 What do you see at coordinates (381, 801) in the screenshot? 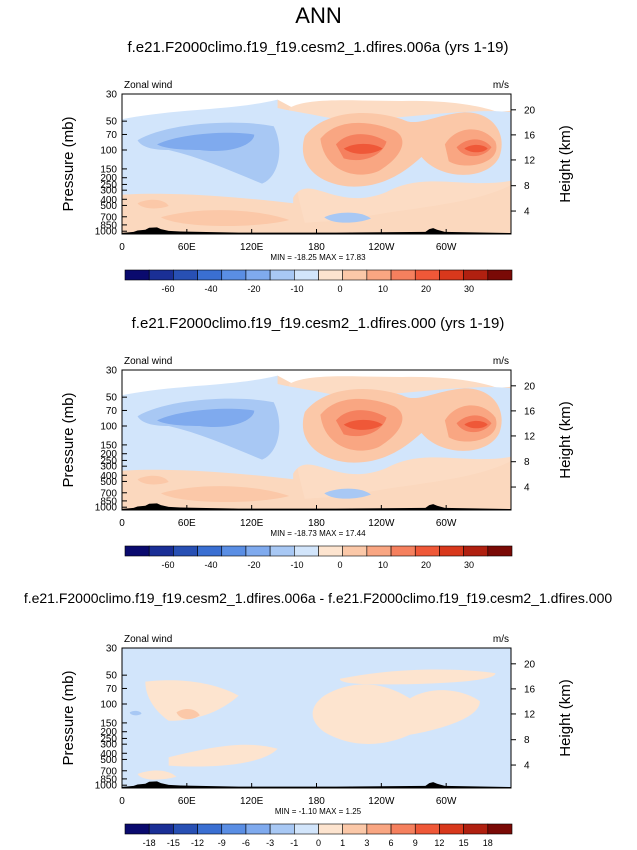
I see `x-tick-label: 120W` at bounding box center [381, 801].